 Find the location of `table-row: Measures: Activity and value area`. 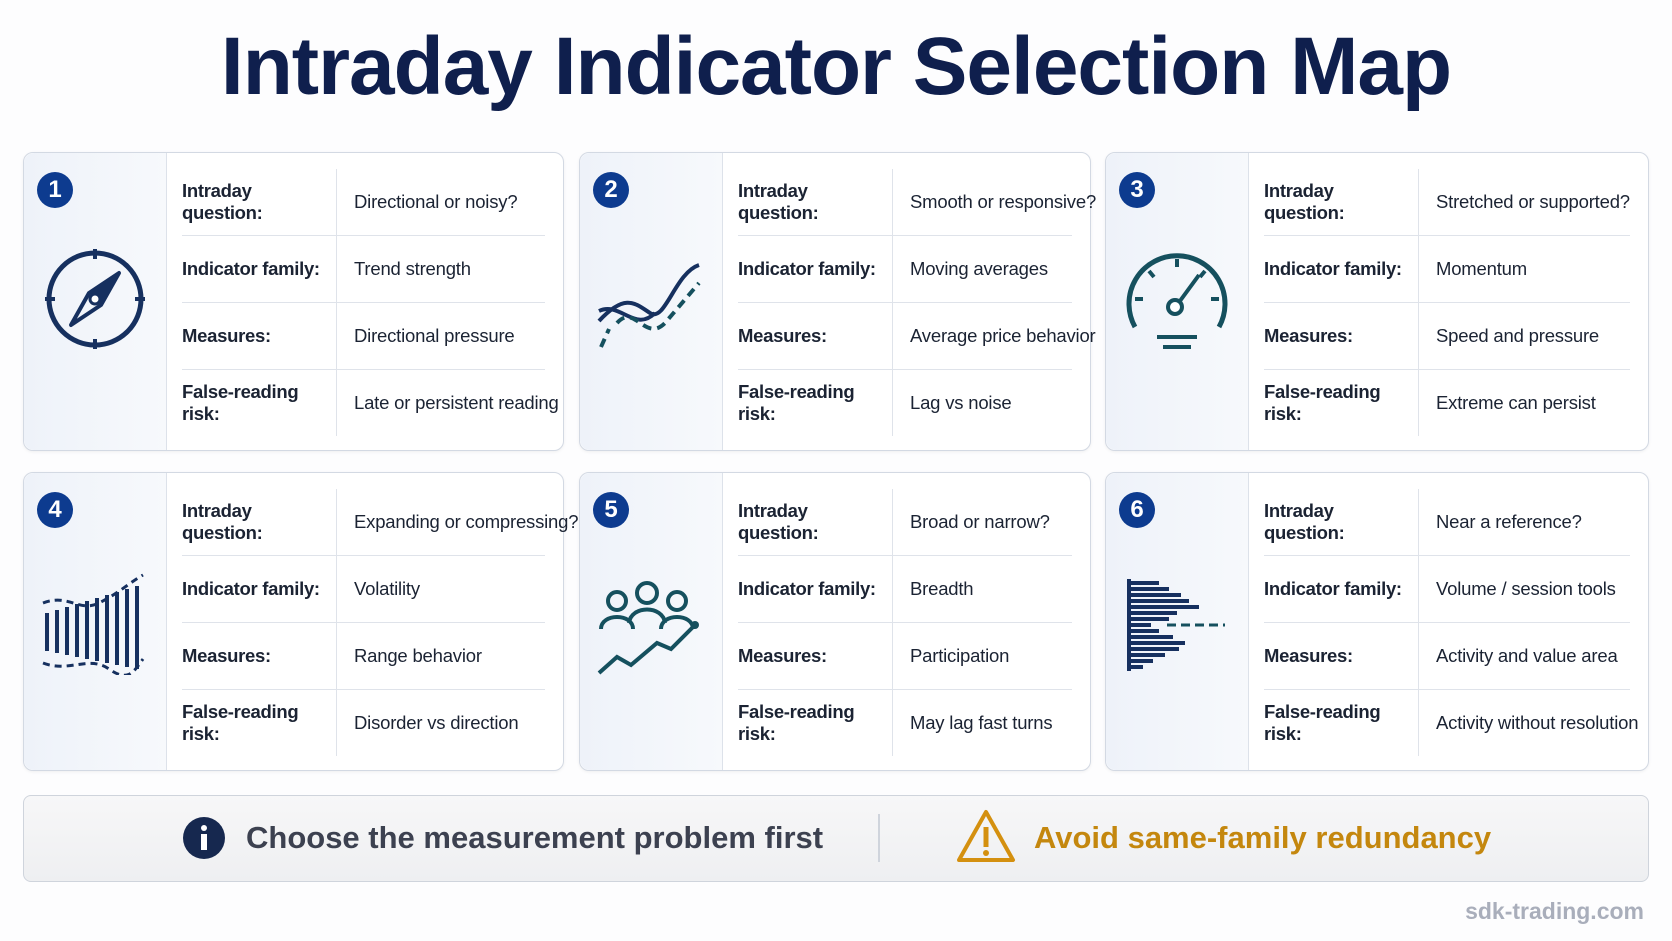

table-row: Measures: Activity and value area is located at coordinates (1447, 656).